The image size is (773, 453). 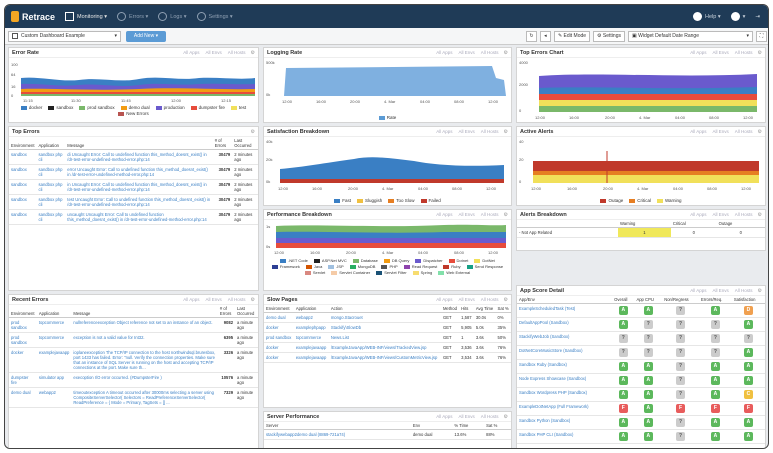 What do you see at coordinates (454, 272) in the screenshot?
I see `legend-item: Web External` at bounding box center [454, 272].